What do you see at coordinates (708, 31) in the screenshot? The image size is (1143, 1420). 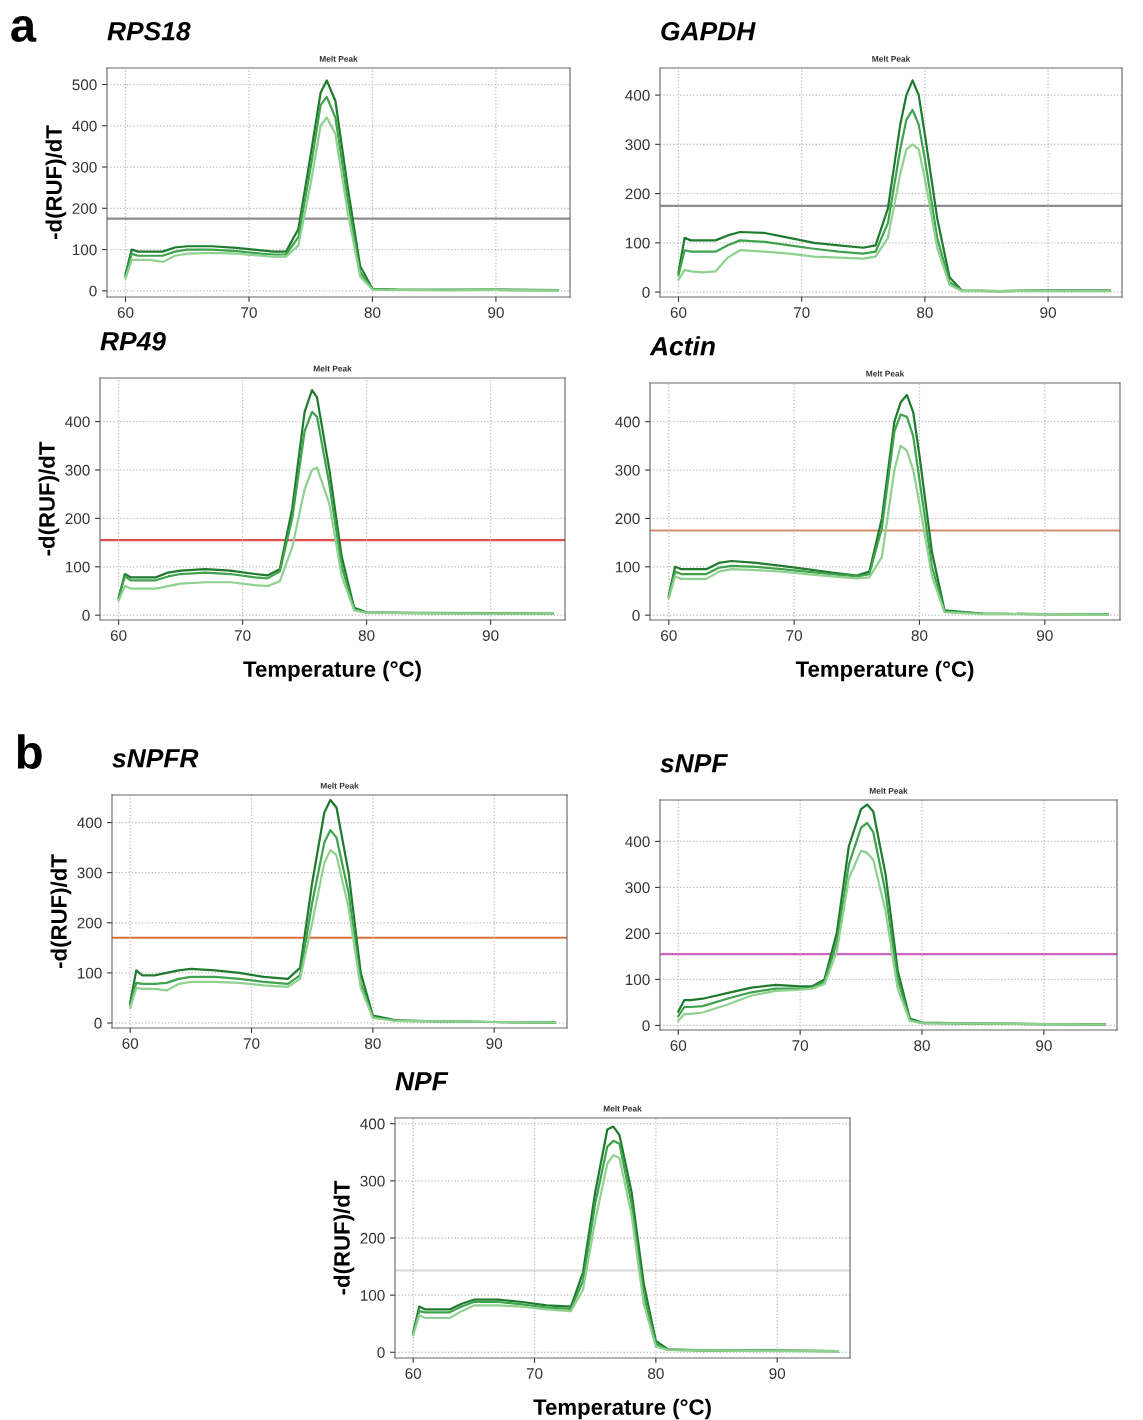 I see `chart-title: GAPDH` at bounding box center [708, 31].